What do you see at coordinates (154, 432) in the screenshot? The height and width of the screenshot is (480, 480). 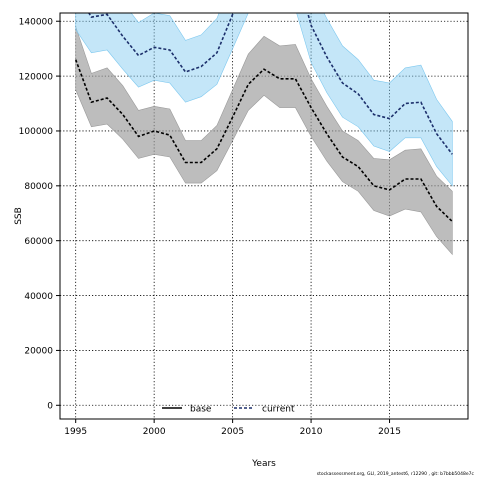 I see `x-tick-label: 2000` at bounding box center [154, 432].